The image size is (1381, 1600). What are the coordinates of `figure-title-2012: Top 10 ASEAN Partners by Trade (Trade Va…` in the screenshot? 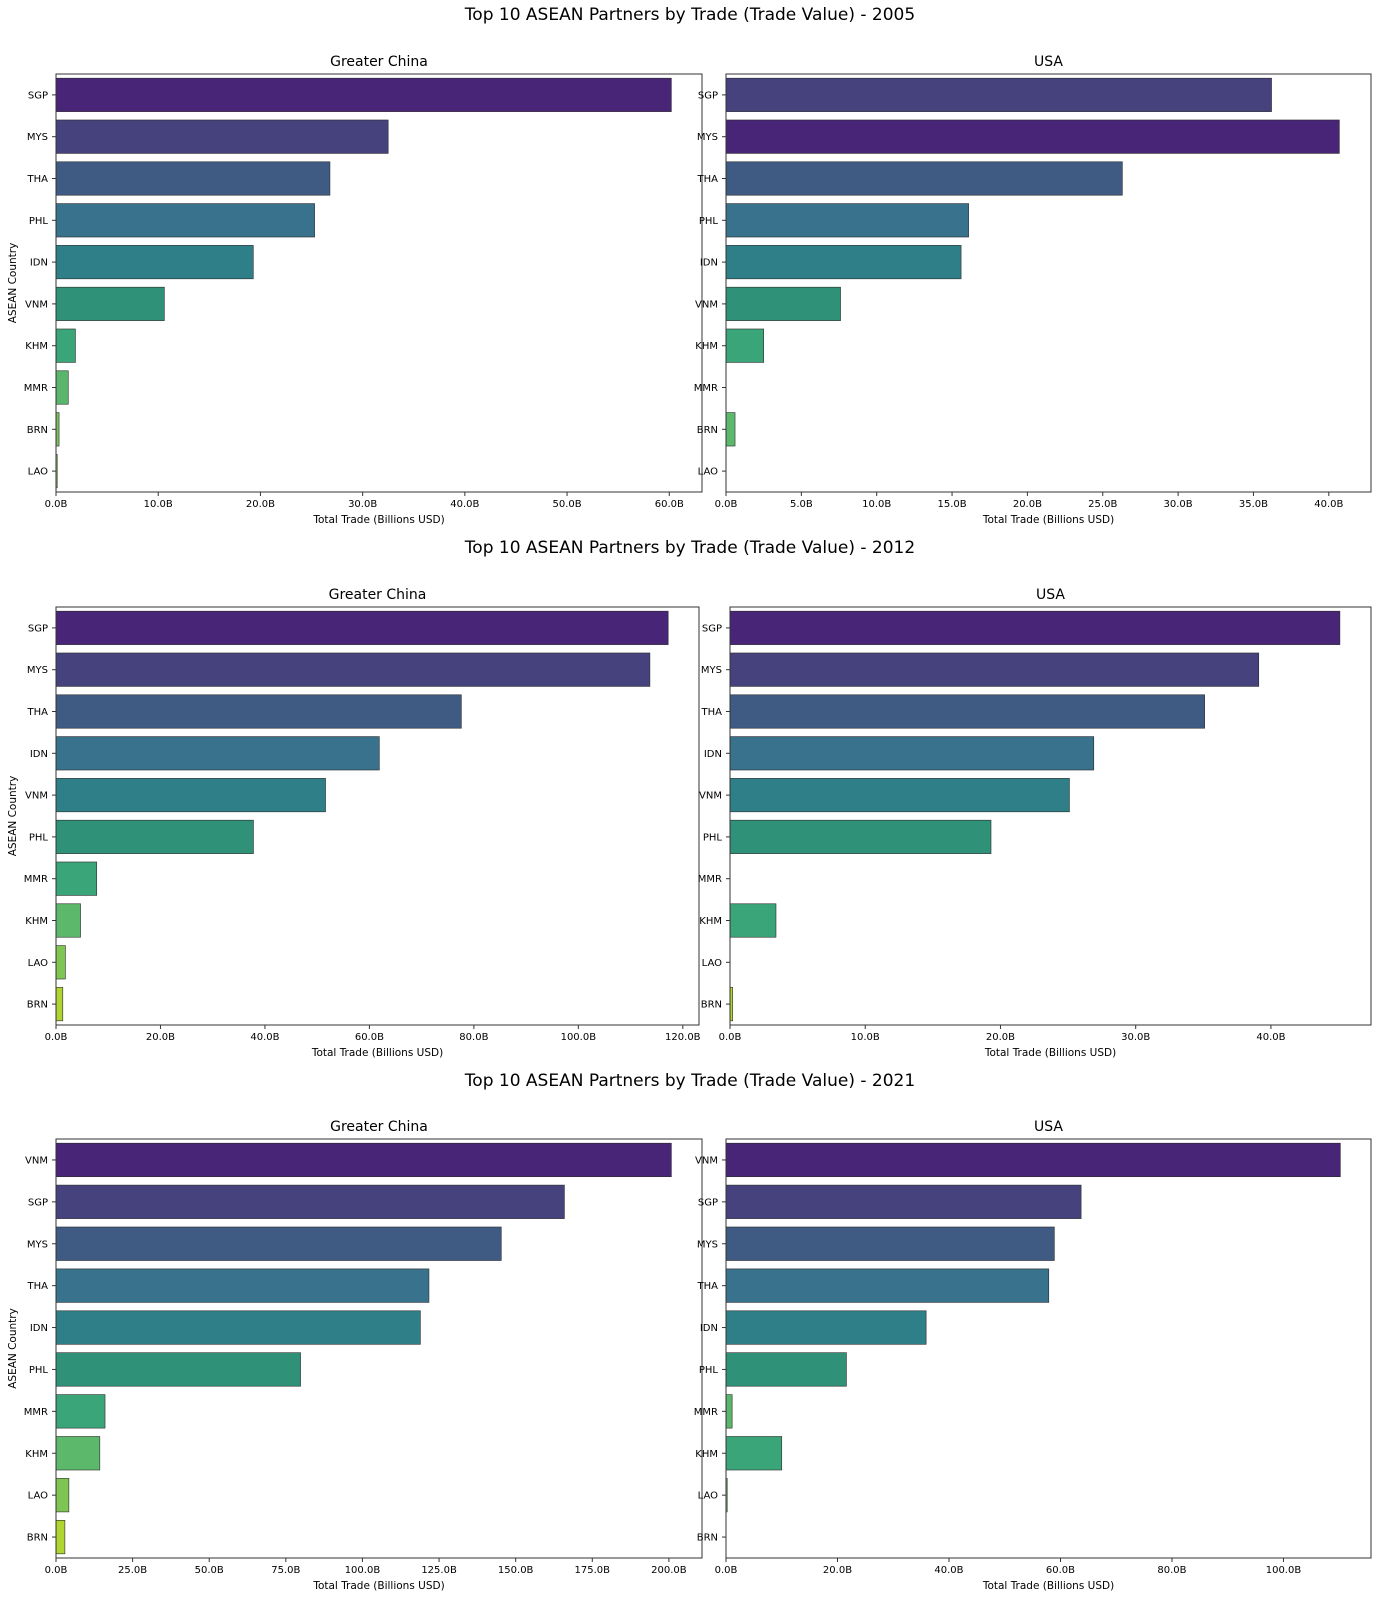 It's located at (689, 548).